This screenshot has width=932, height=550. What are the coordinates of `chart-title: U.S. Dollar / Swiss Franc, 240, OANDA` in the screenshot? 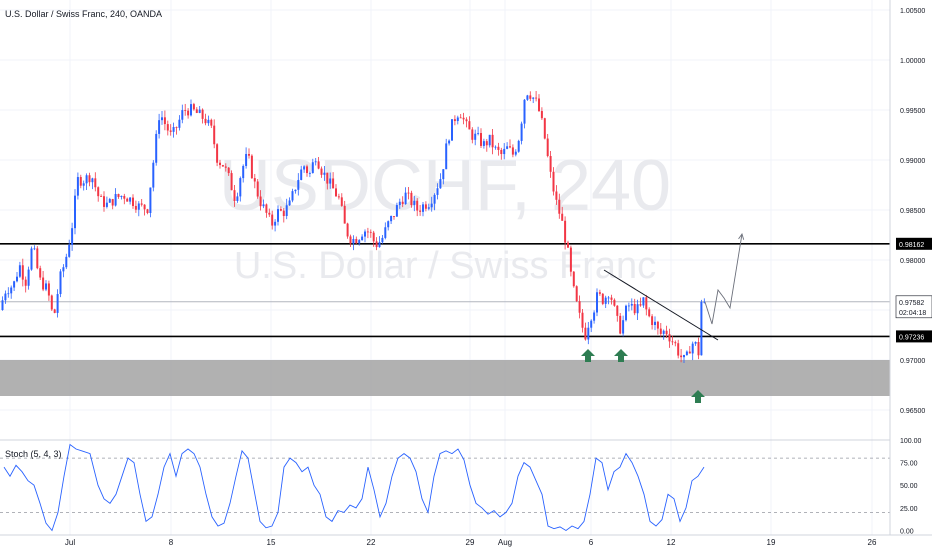 It's located at (83, 14).